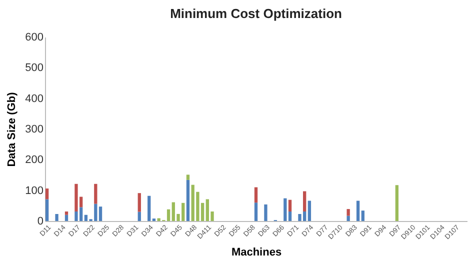 Image resolution: width=474 pixels, height=275 pixels. What do you see at coordinates (256, 252) in the screenshot?
I see `x-axis-title: Machines` at bounding box center [256, 252].